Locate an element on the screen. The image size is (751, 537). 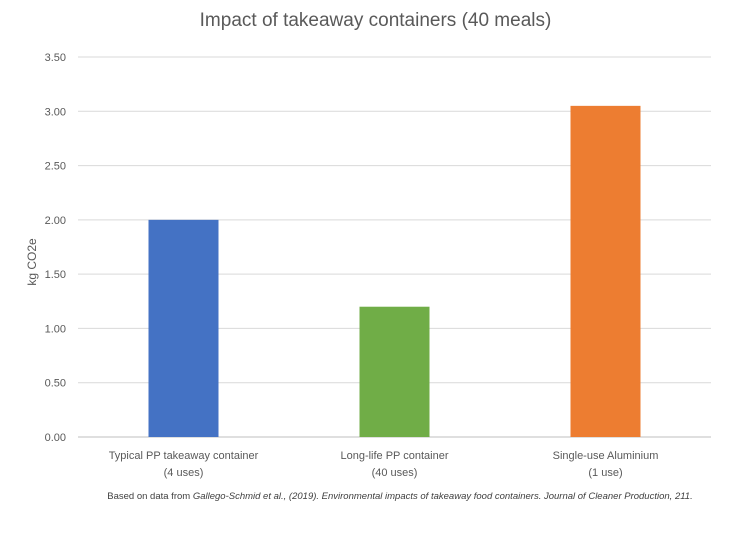
x-category-sublabel: (4 uses) is located at coordinates (184, 473).